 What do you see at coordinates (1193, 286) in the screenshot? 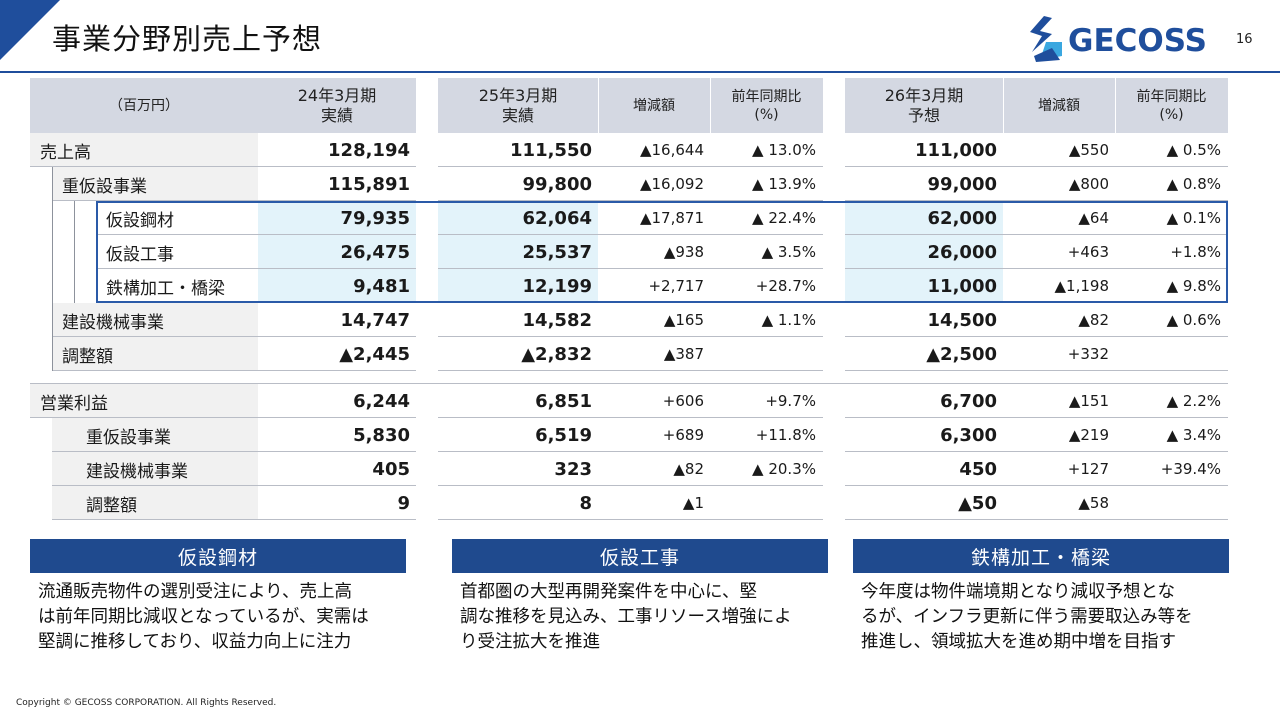
I see `cell-yoy26: ▲ 9.8%` at bounding box center [1193, 286].